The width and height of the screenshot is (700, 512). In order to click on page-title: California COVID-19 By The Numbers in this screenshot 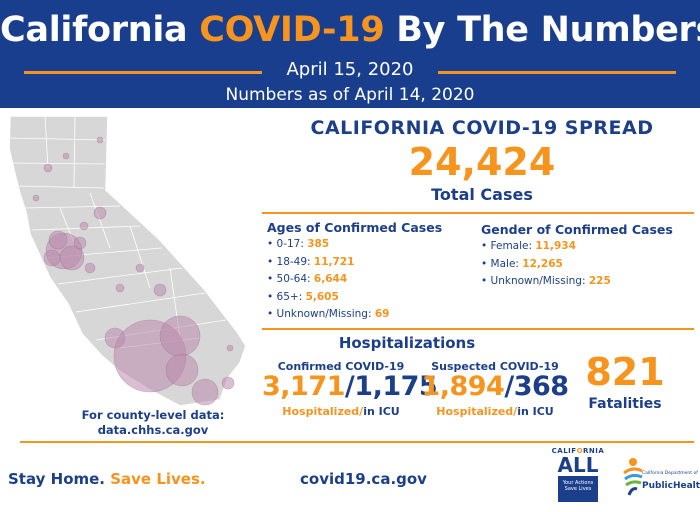, I will do `click(350, 30)`.